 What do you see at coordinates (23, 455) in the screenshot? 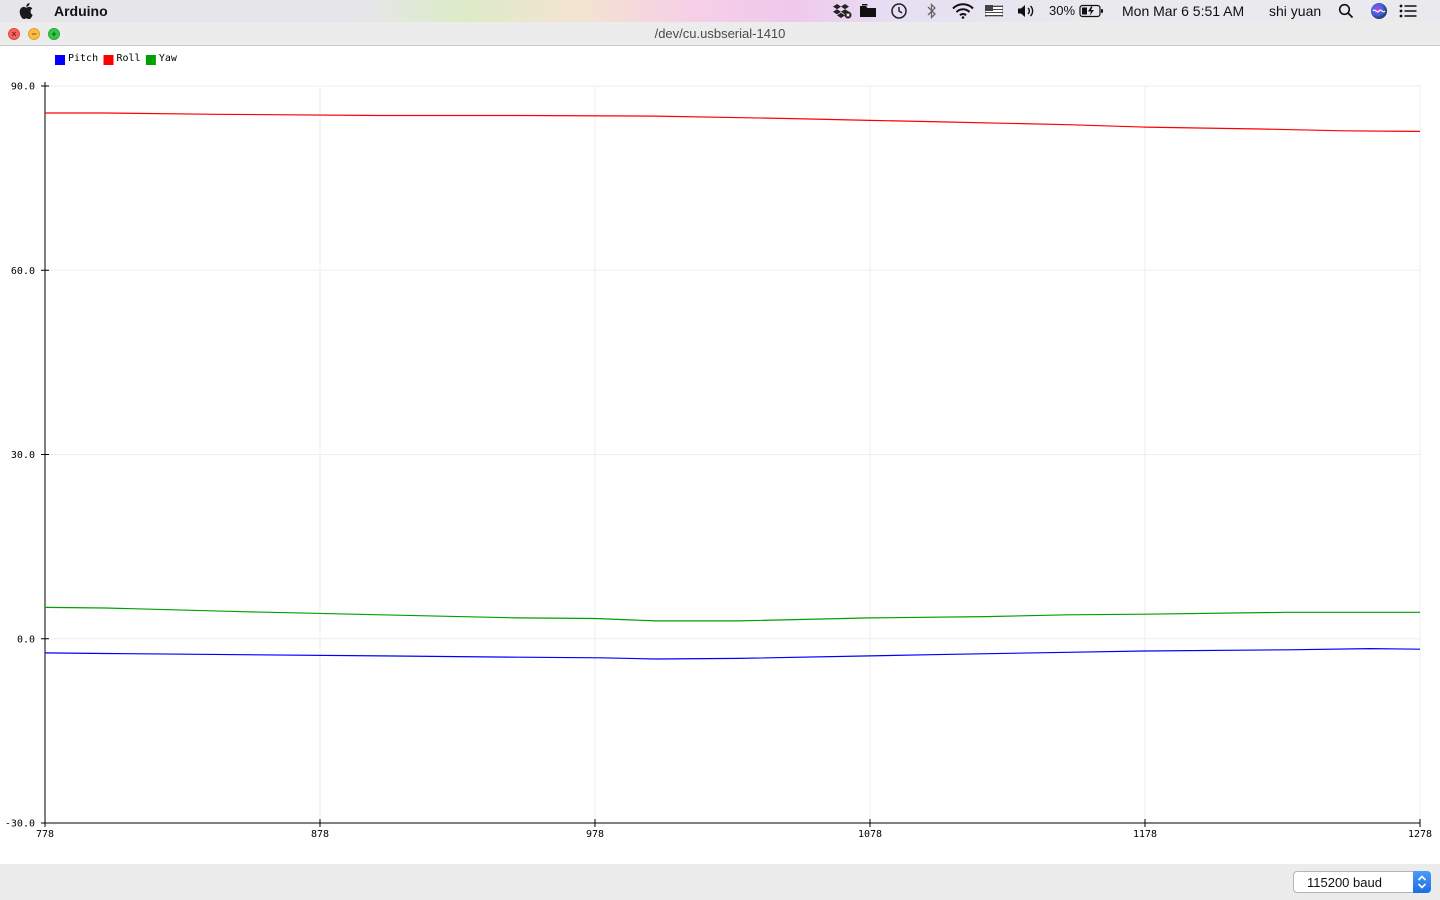
I see `y-tick-label: 30.0` at bounding box center [23, 455].